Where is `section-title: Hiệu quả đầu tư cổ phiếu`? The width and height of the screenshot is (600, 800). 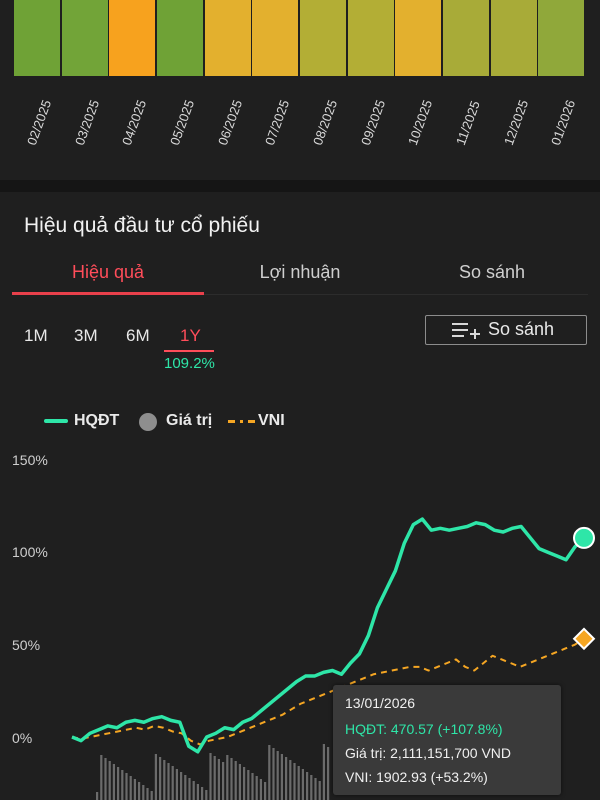 section-title: Hiệu quả đầu tư cổ phiếu is located at coordinates (142, 225).